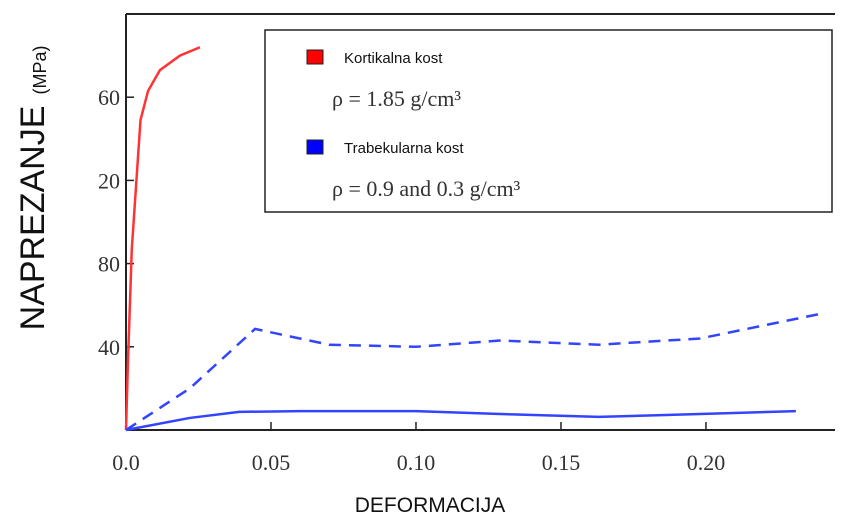 The width and height of the screenshot is (844, 524). I want to click on legend-note: ρ = 1.85 g/cm³, so click(396, 98).